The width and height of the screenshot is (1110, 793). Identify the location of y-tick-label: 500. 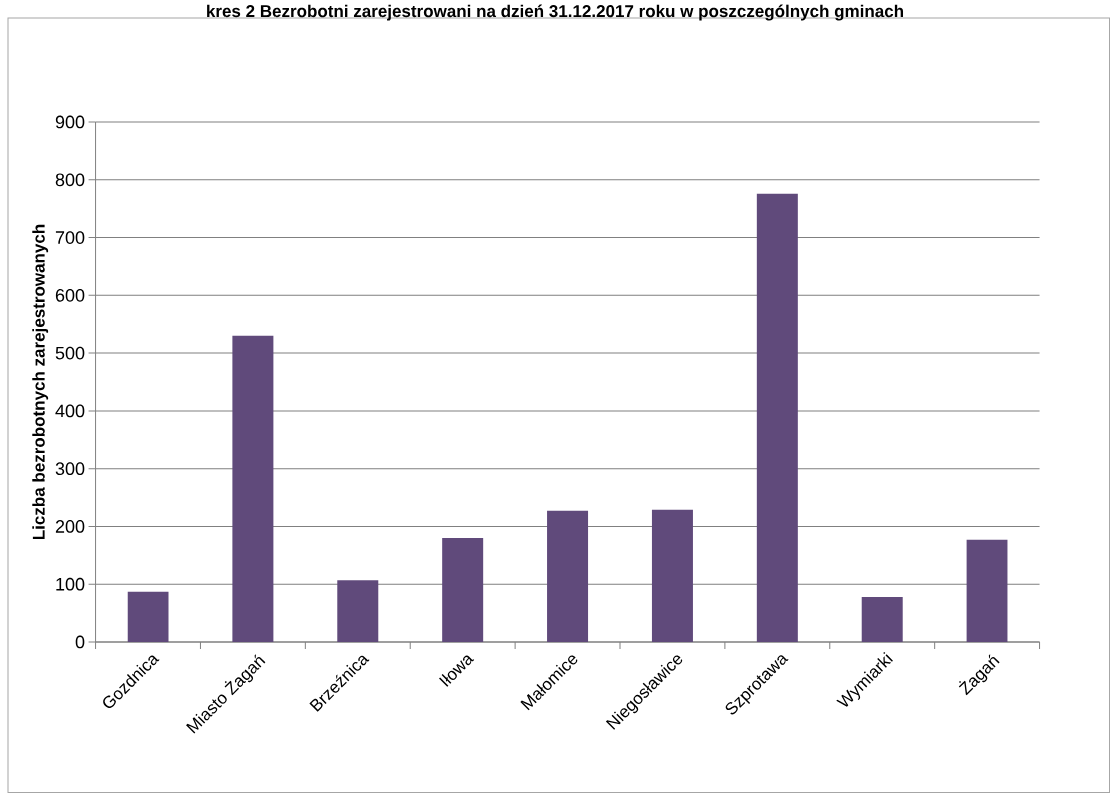
(70, 353).